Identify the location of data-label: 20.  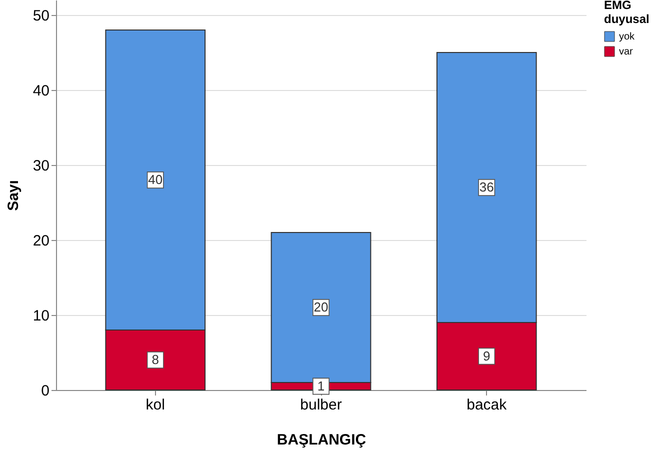
(321, 307).